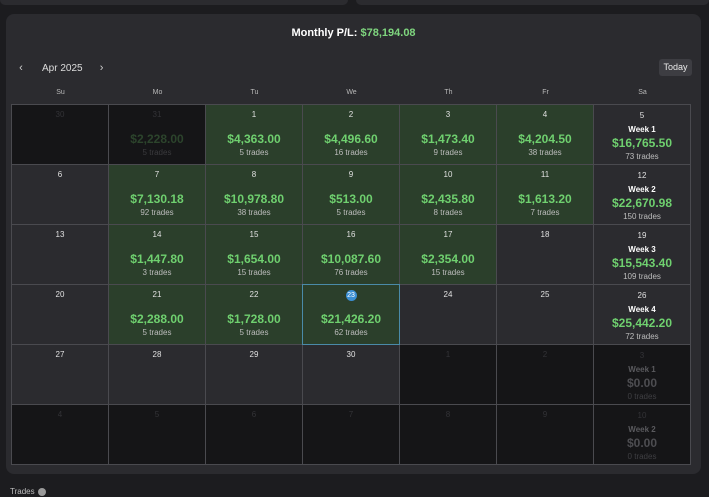 The width and height of the screenshot is (709, 497). I want to click on day-cell: 9, so click(545, 434).